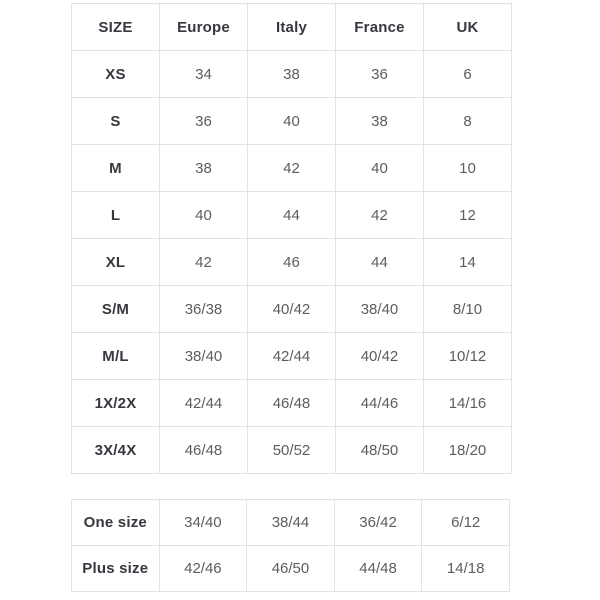 The image size is (600, 600). I want to click on column-header-italy: Italy, so click(291, 27).